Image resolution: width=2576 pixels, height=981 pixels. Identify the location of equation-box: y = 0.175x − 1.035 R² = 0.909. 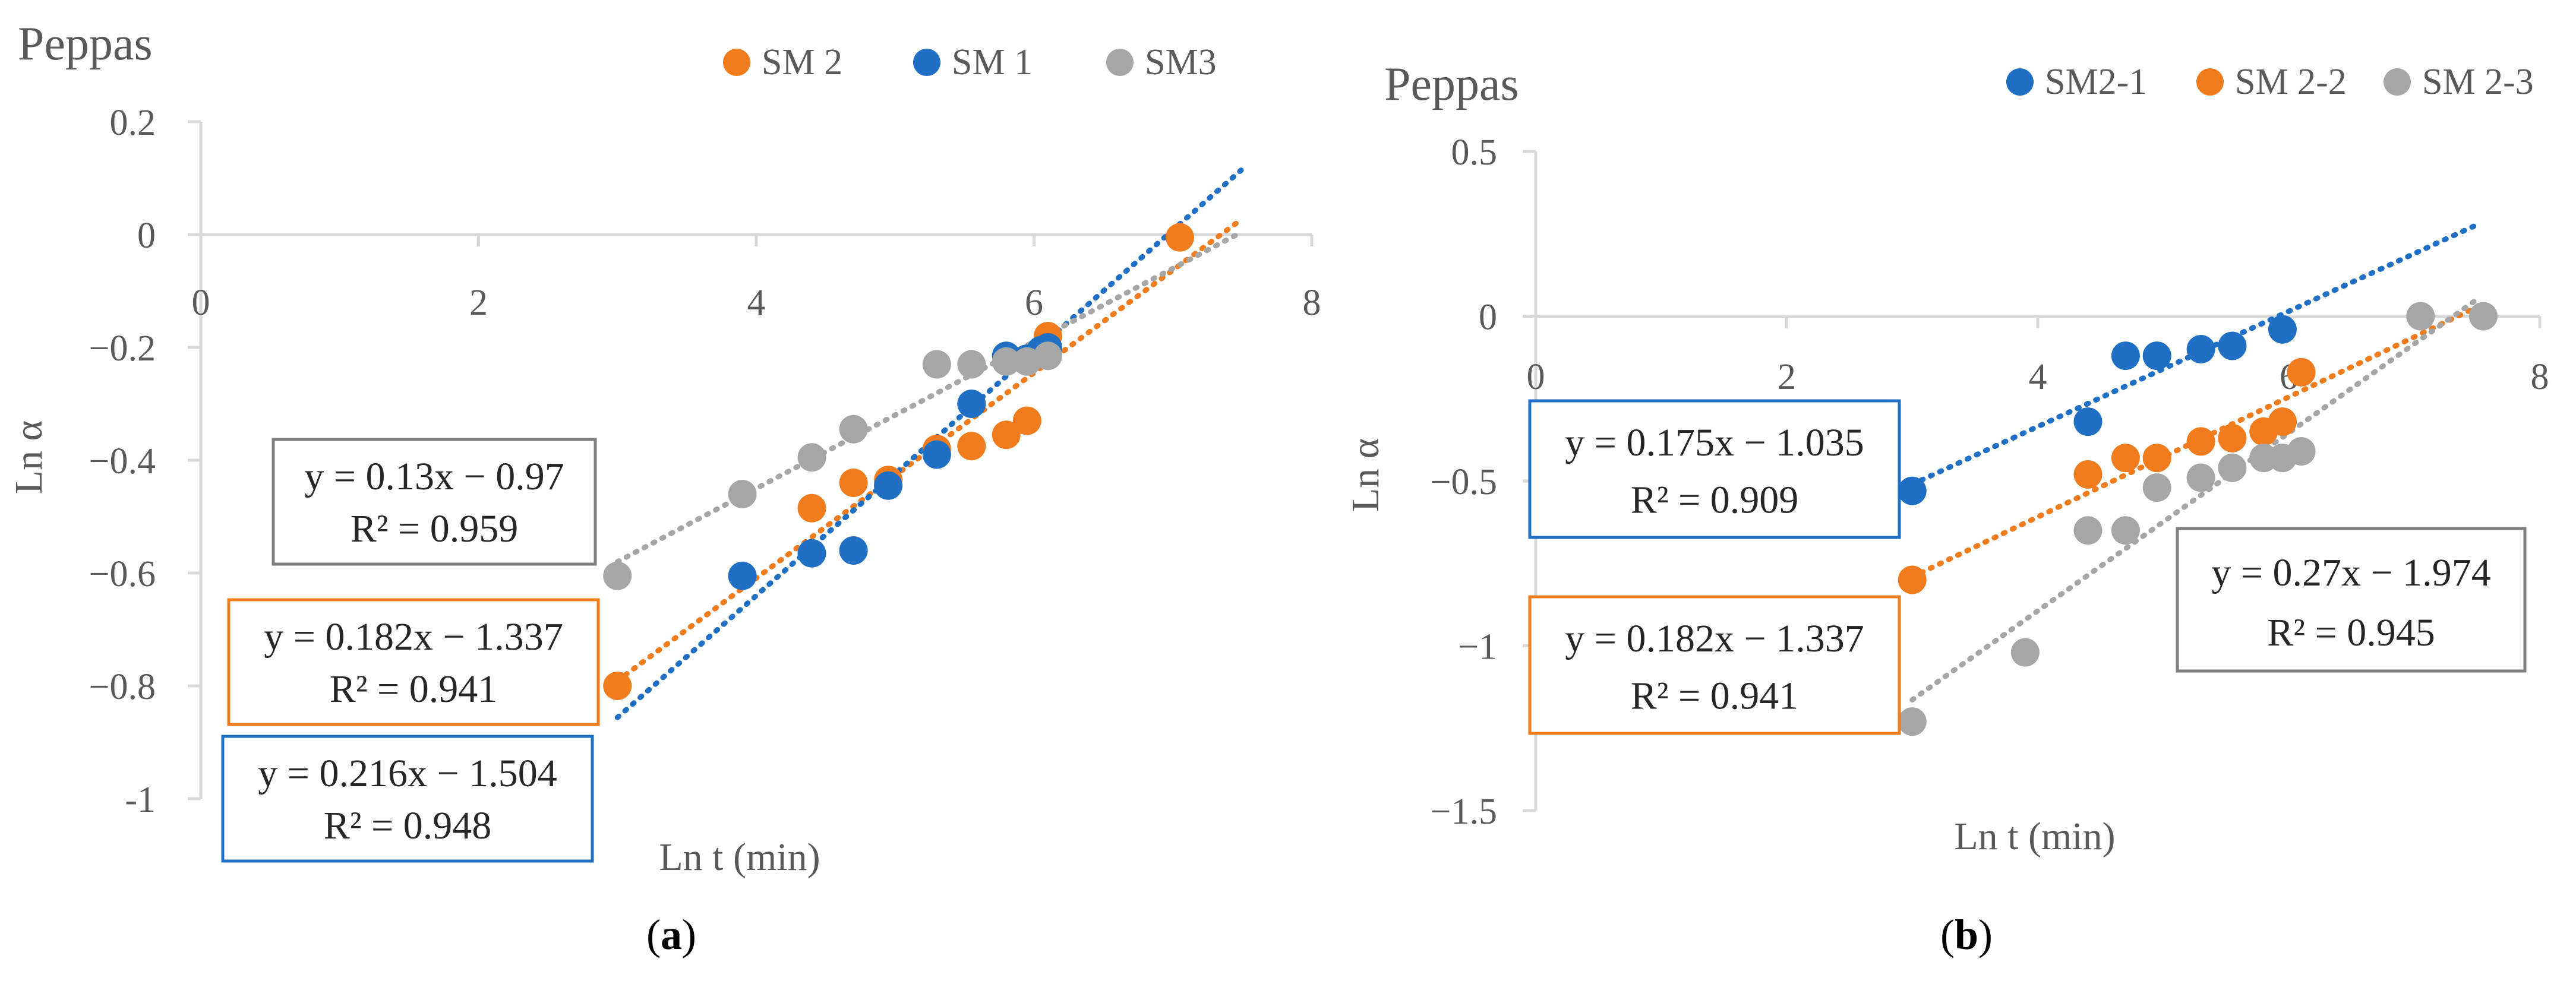
(1714, 469).